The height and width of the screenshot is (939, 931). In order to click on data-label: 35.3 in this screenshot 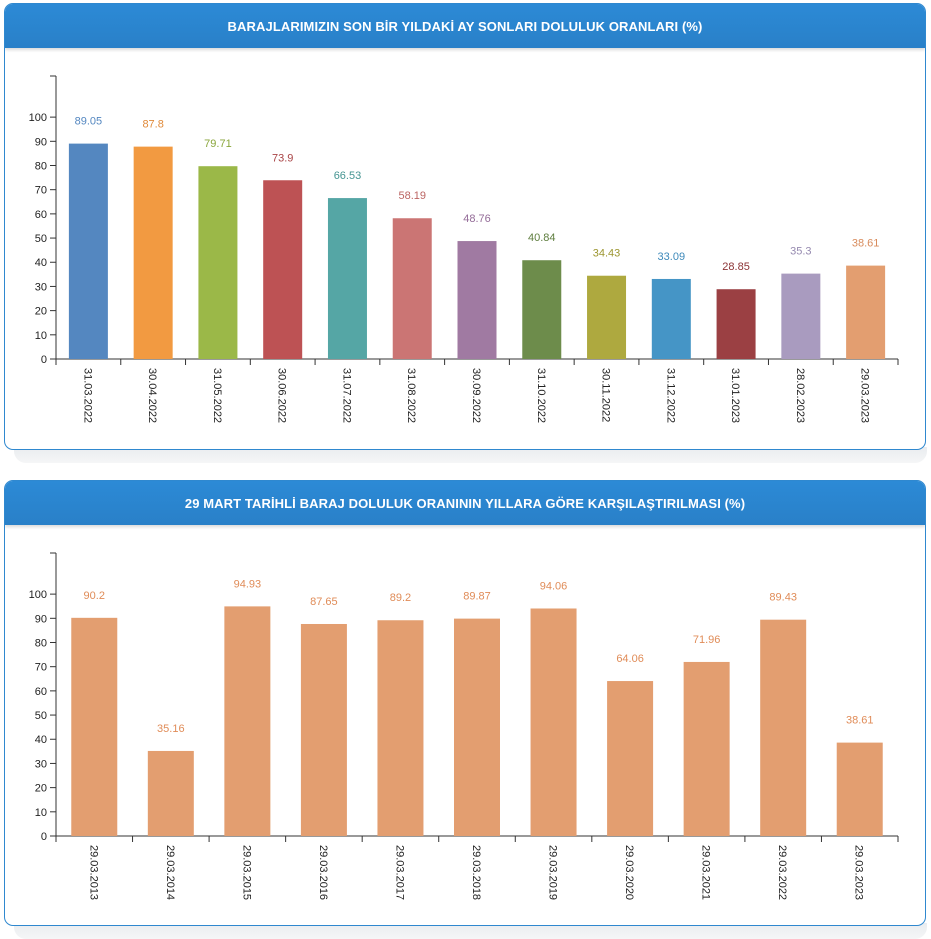, I will do `click(800, 252)`.